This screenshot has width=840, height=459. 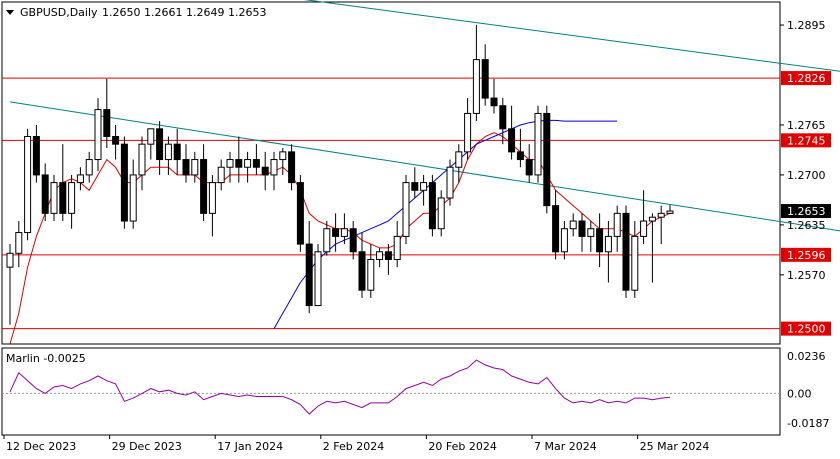 What do you see at coordinates (340, 387) in the screenshot?
I see `oscillator-line` at bounding box center [340, 387].